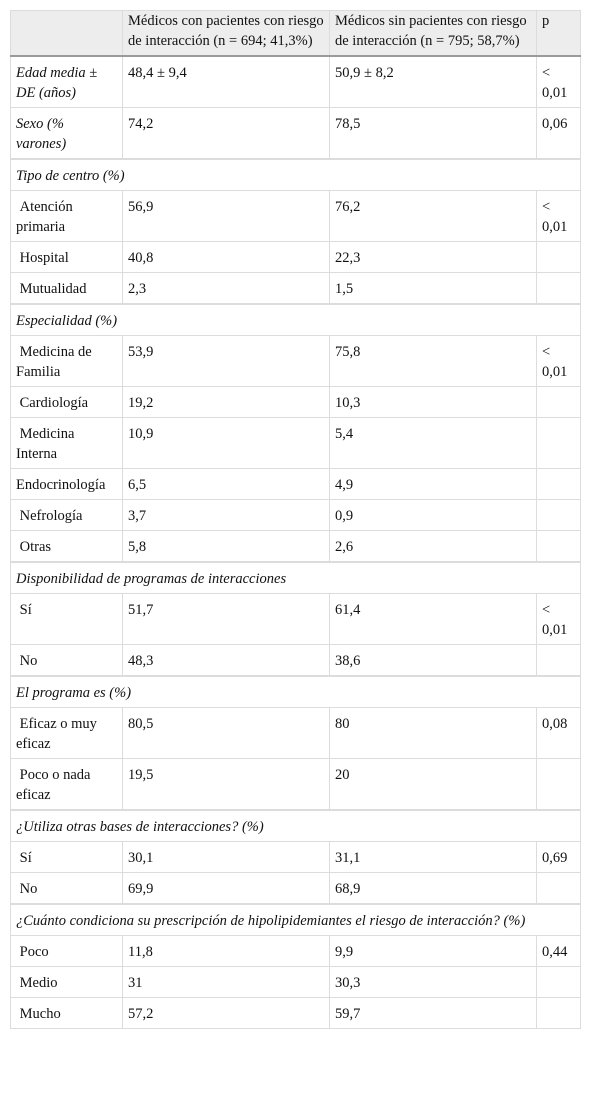  What do you see at coordinates (66, 546) in the screenshot?
I see `row-label: Otras` at bounding box center [66, 546].